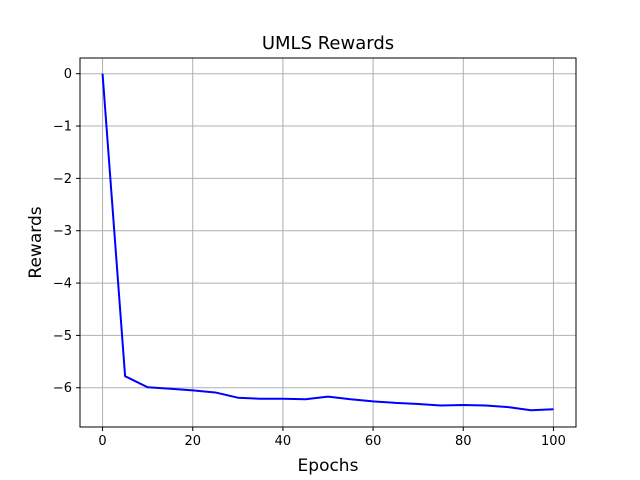 Image resolution: width=640 pixels, height=480 pixels. I want to click on y-tick-label: 0, so click(68, 74).